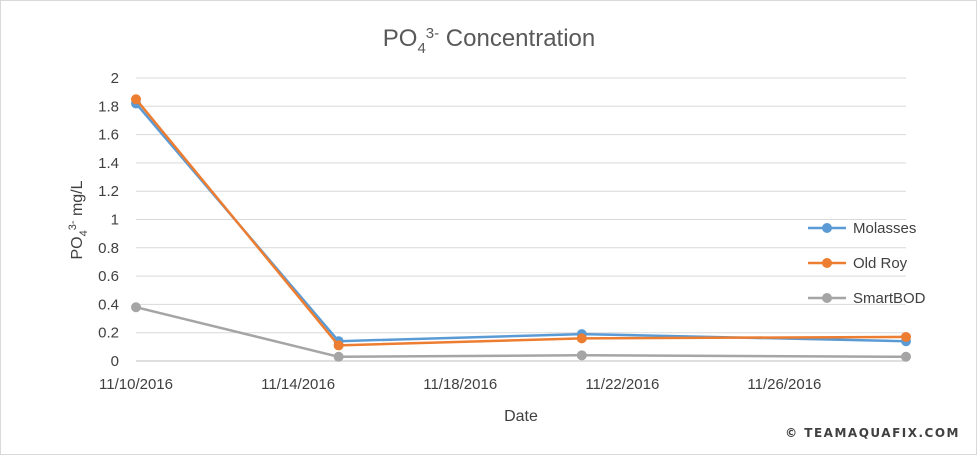 Image resolution: width=977 pixels, height=455 pixels. What do you see at coordinates (298, 384) in the screenshot?
I see `x-tick-label: 11/14/2016` at bounding box center [298, 384].